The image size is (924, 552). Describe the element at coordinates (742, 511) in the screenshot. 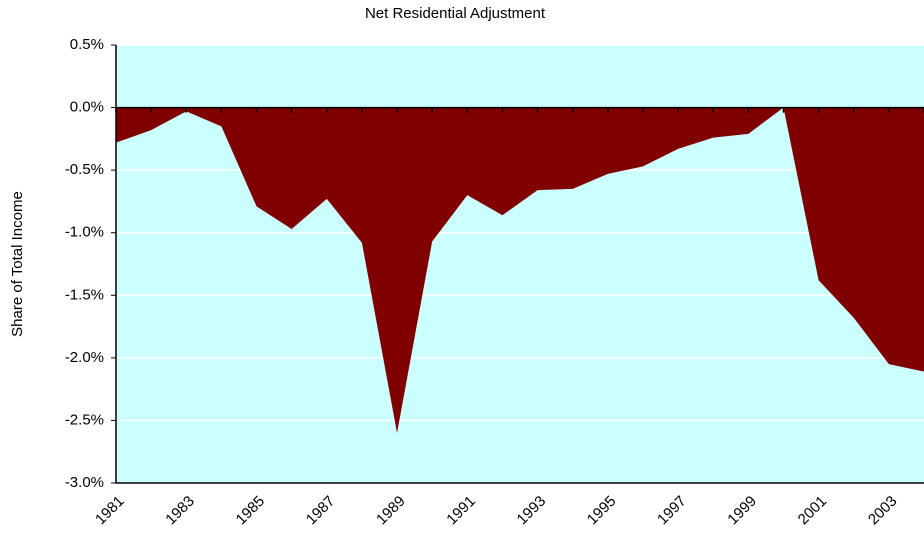

I see `x-tick-label: 1999` at that location.